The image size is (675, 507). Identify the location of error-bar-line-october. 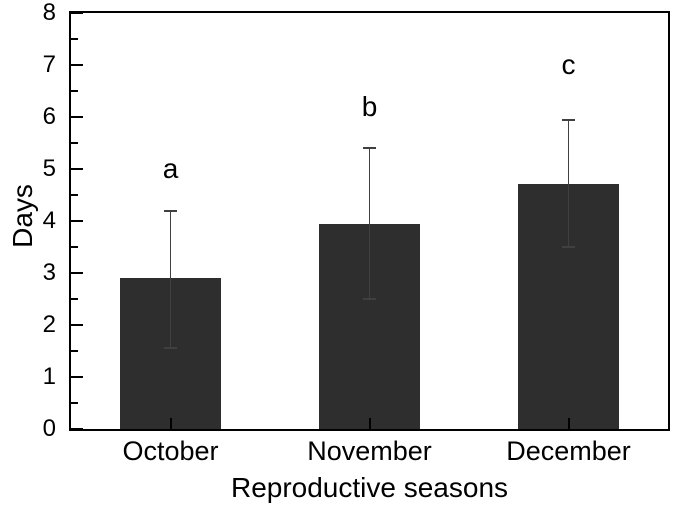
(170, 279).